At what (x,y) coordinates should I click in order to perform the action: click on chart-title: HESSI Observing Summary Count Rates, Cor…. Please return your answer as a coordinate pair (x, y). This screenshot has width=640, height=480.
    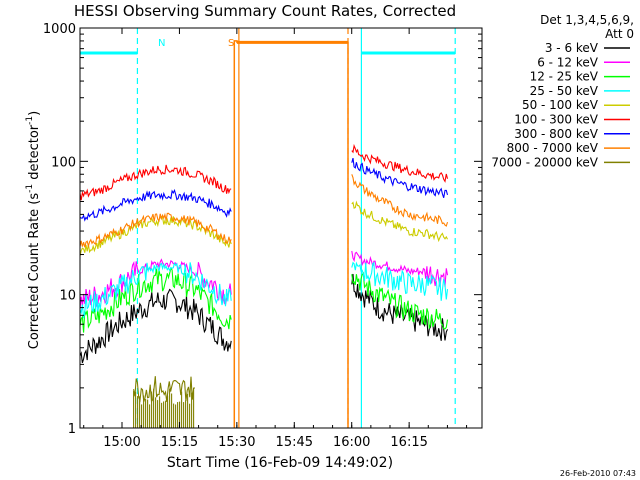
    Looking at the image, I should click on (265, 11).